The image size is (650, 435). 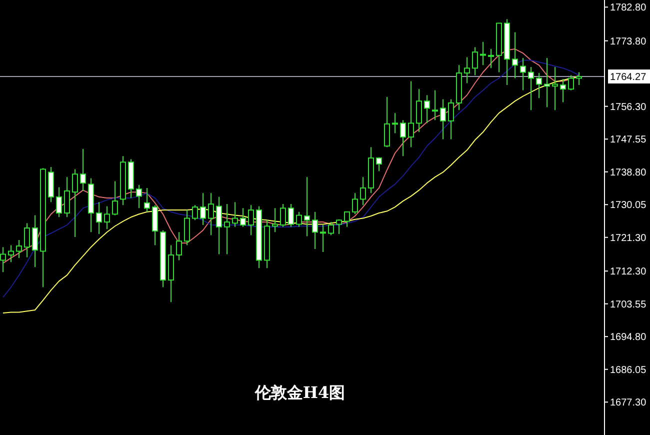 I want to click on y-tick-label: 1721.30, so click(x=628, y=238).